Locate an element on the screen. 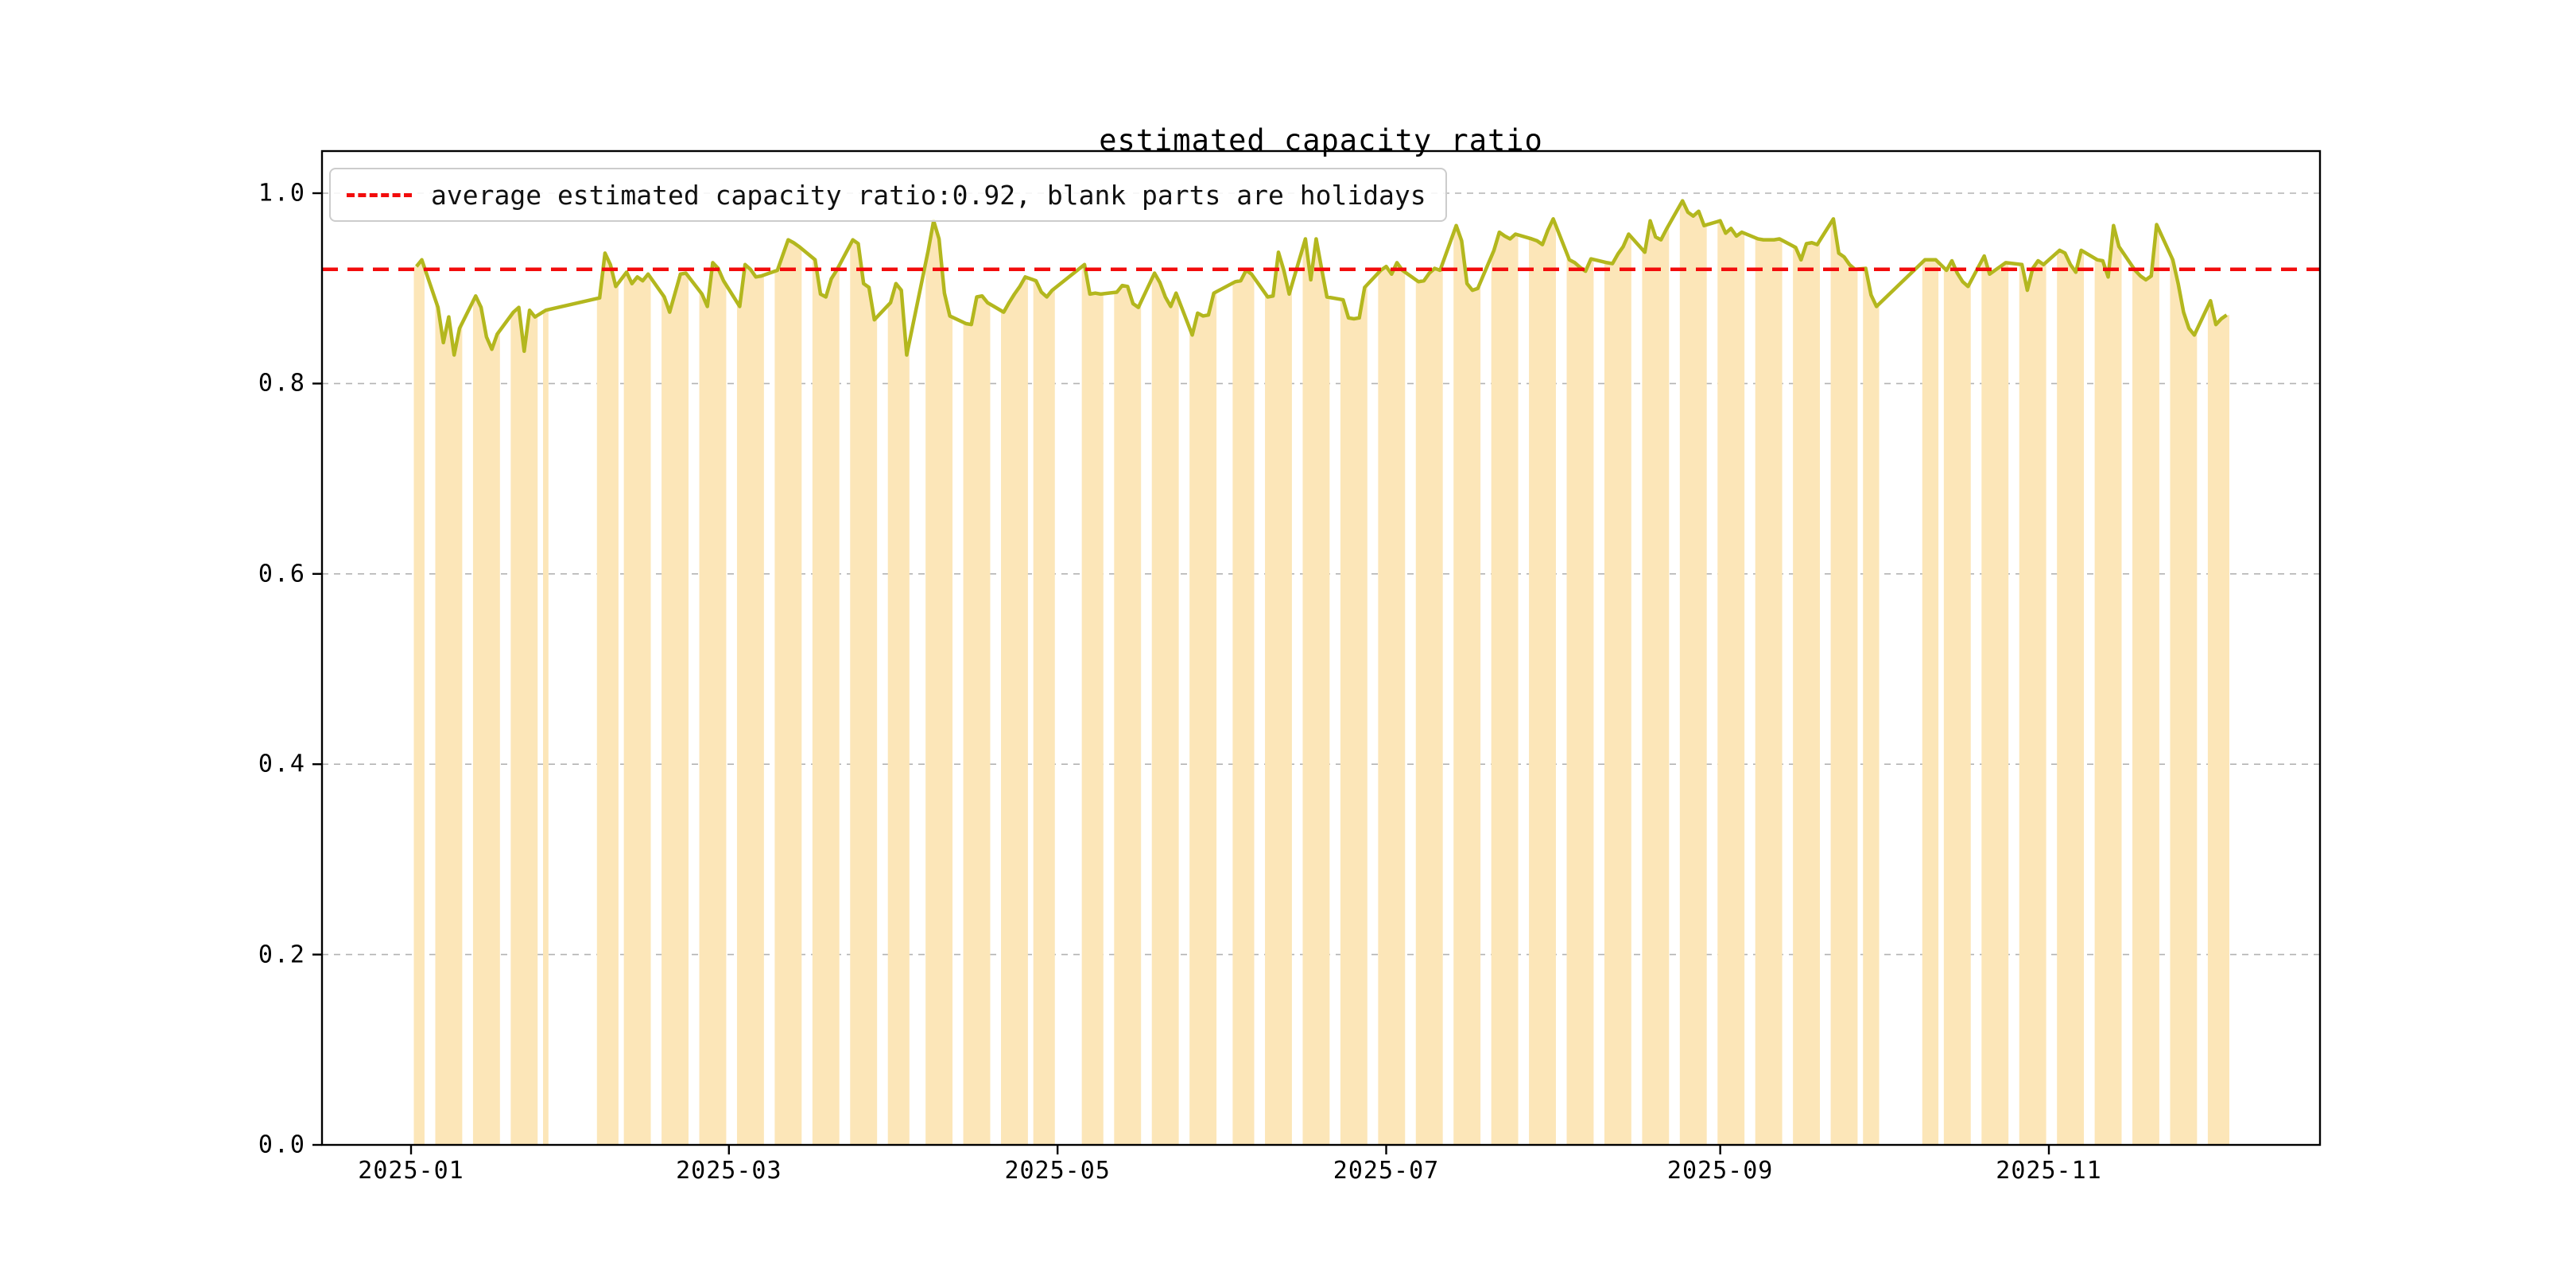 The width and height of the screenshot is (2576, 1288). x-tick-label-2025-01: 2025-01 is located at coordinates (411, 1171).